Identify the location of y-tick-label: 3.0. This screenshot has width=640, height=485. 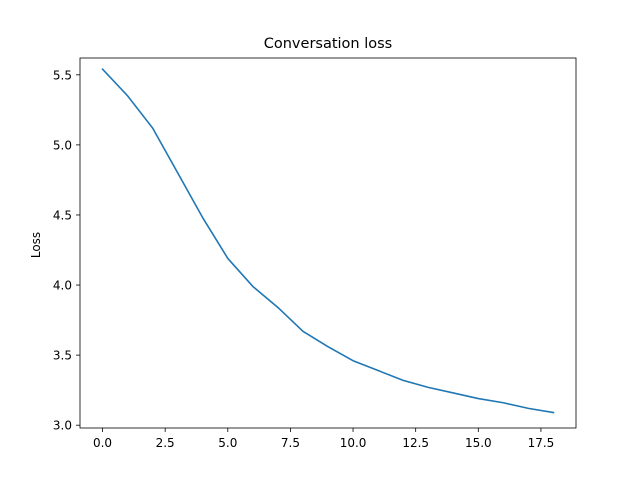
(62, 426).